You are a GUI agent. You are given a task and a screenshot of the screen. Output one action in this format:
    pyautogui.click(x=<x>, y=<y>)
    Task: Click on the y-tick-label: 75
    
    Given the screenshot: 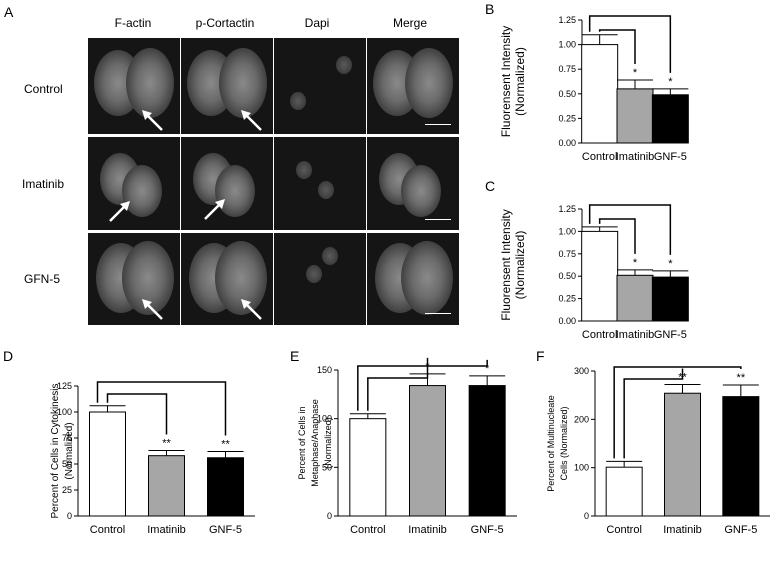 What is the action you would take?
    pyautogui.click(x=67, y=438)
    